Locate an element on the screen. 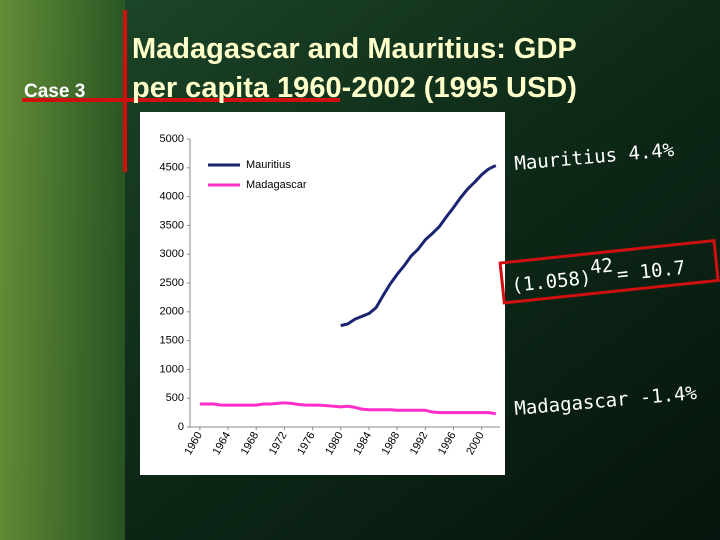  y-tick-label: 500 is located at coordinates (175, 398).